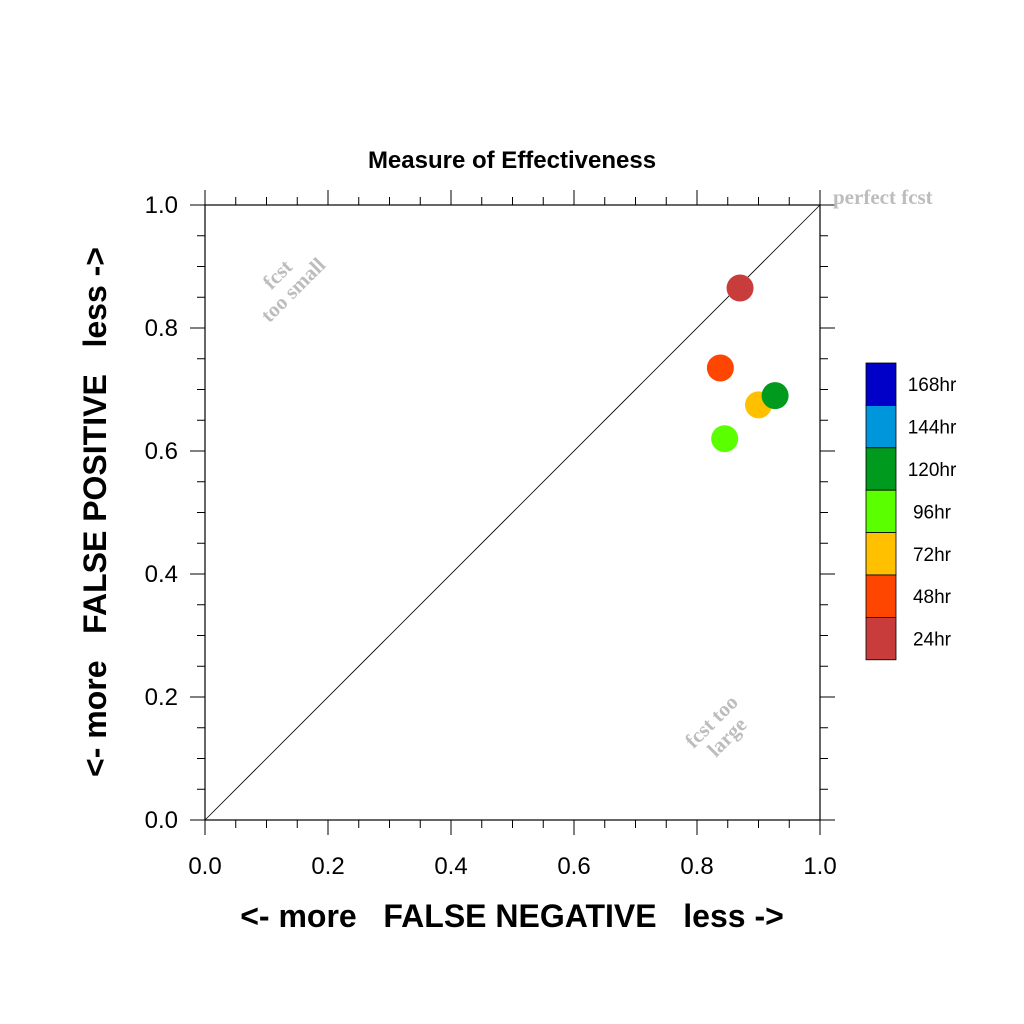  What do you see at coordinates (725, 439) in the screenshot?
I see `data-point-96hr` at bounding box center [725, 439].